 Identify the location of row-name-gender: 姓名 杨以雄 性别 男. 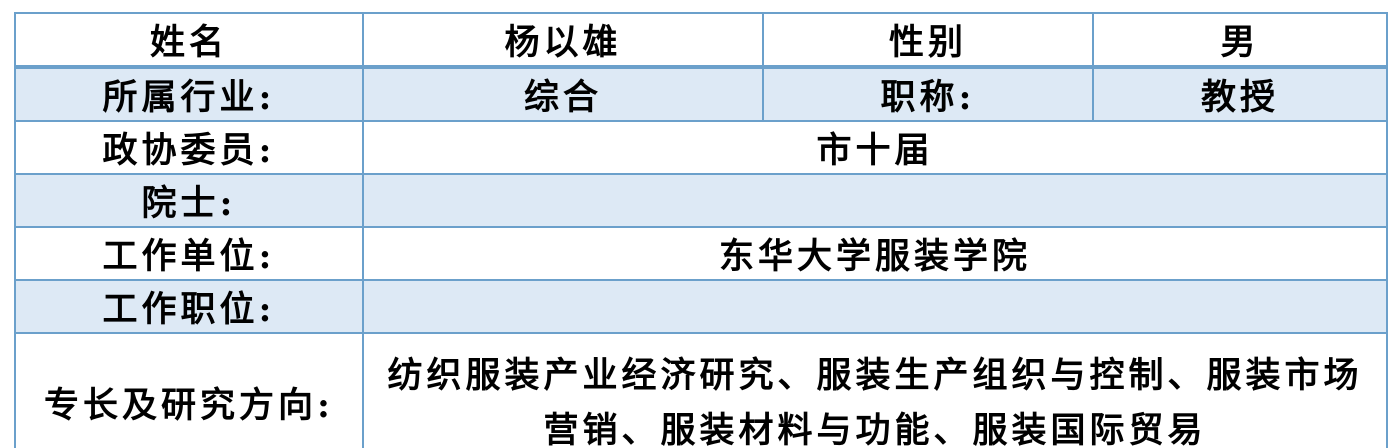
(701, 40).